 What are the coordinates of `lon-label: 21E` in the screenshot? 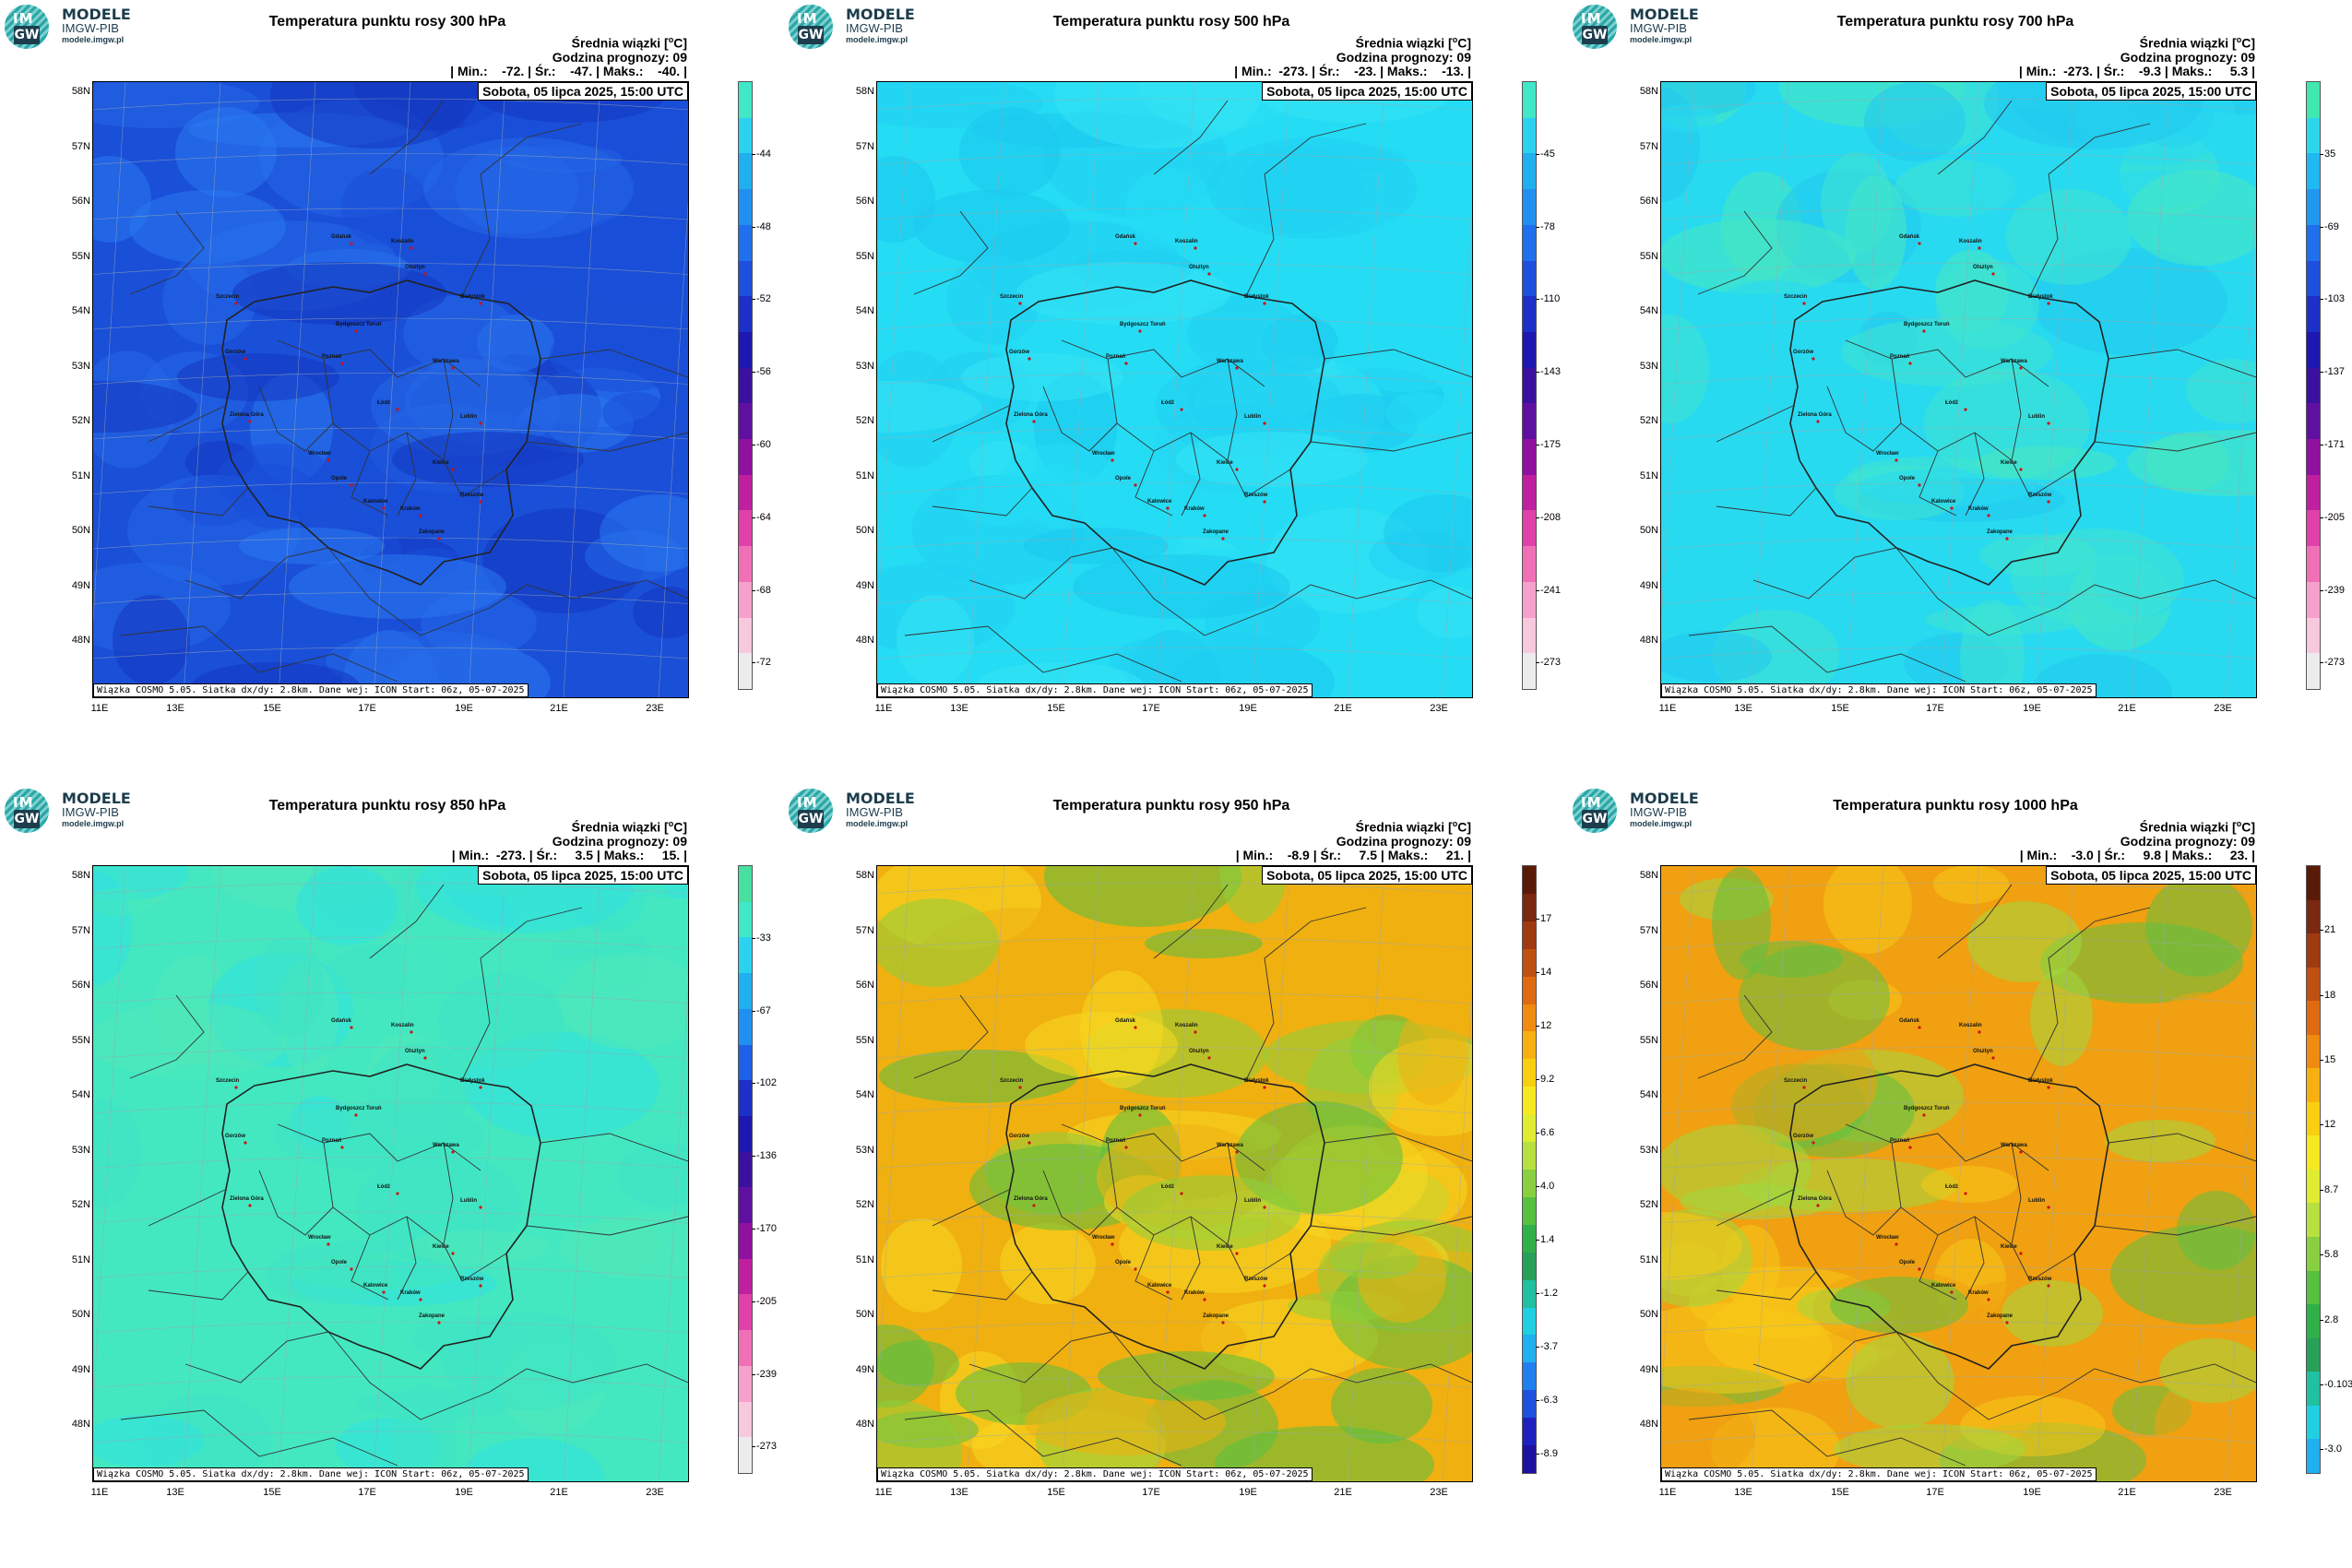 It's located at (1343, 708).